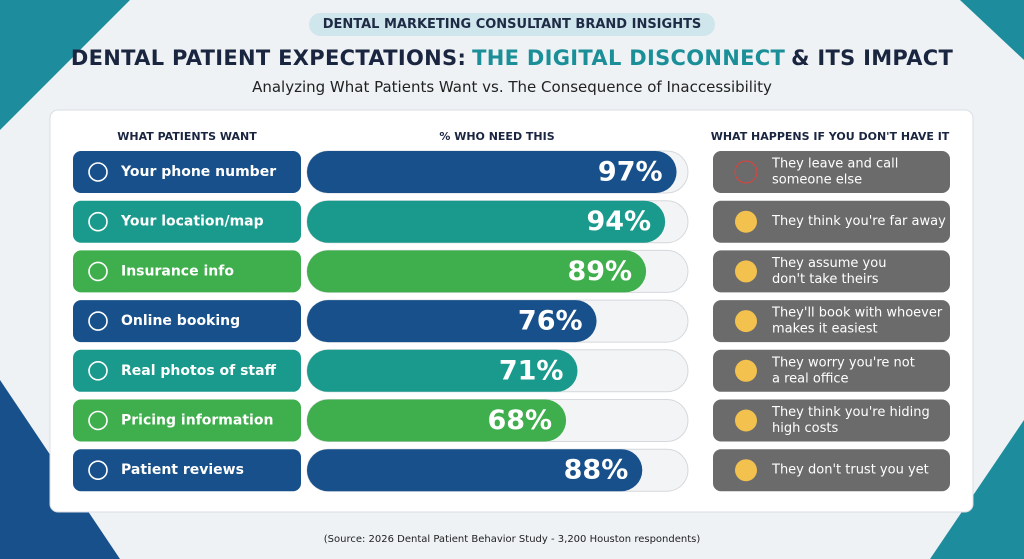  Describe the element at coordinates (198, 172) in the screenshot. I see `category-label: Your phone number` at that location.